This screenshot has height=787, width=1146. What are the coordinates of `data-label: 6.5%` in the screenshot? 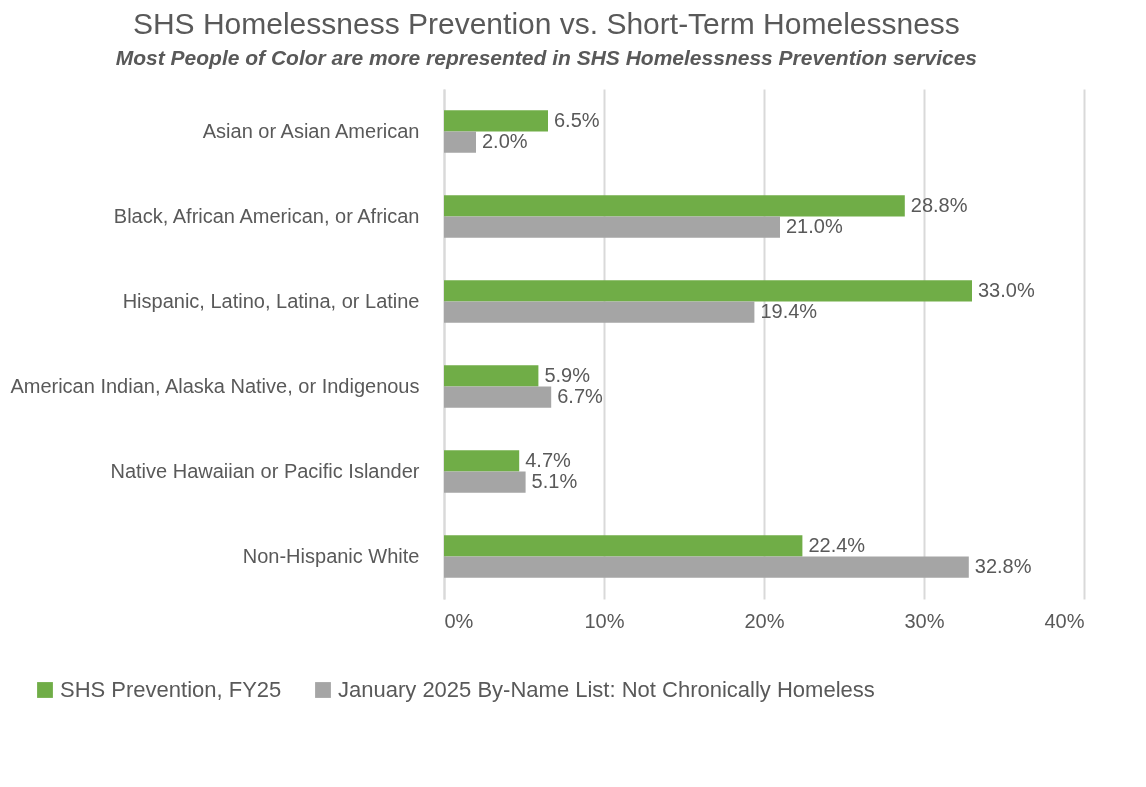 It's located at (577, 119).